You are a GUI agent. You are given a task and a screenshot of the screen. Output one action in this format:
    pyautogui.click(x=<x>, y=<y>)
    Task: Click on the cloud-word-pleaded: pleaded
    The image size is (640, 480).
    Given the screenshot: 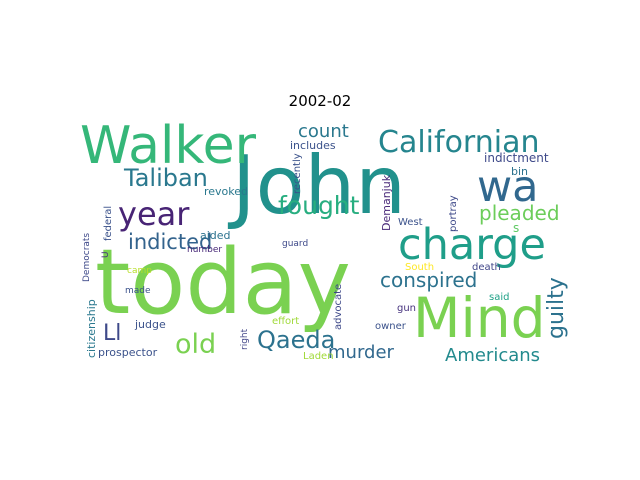 What is the action you would take?
    pyautogui.click(x=519, y=213)
    